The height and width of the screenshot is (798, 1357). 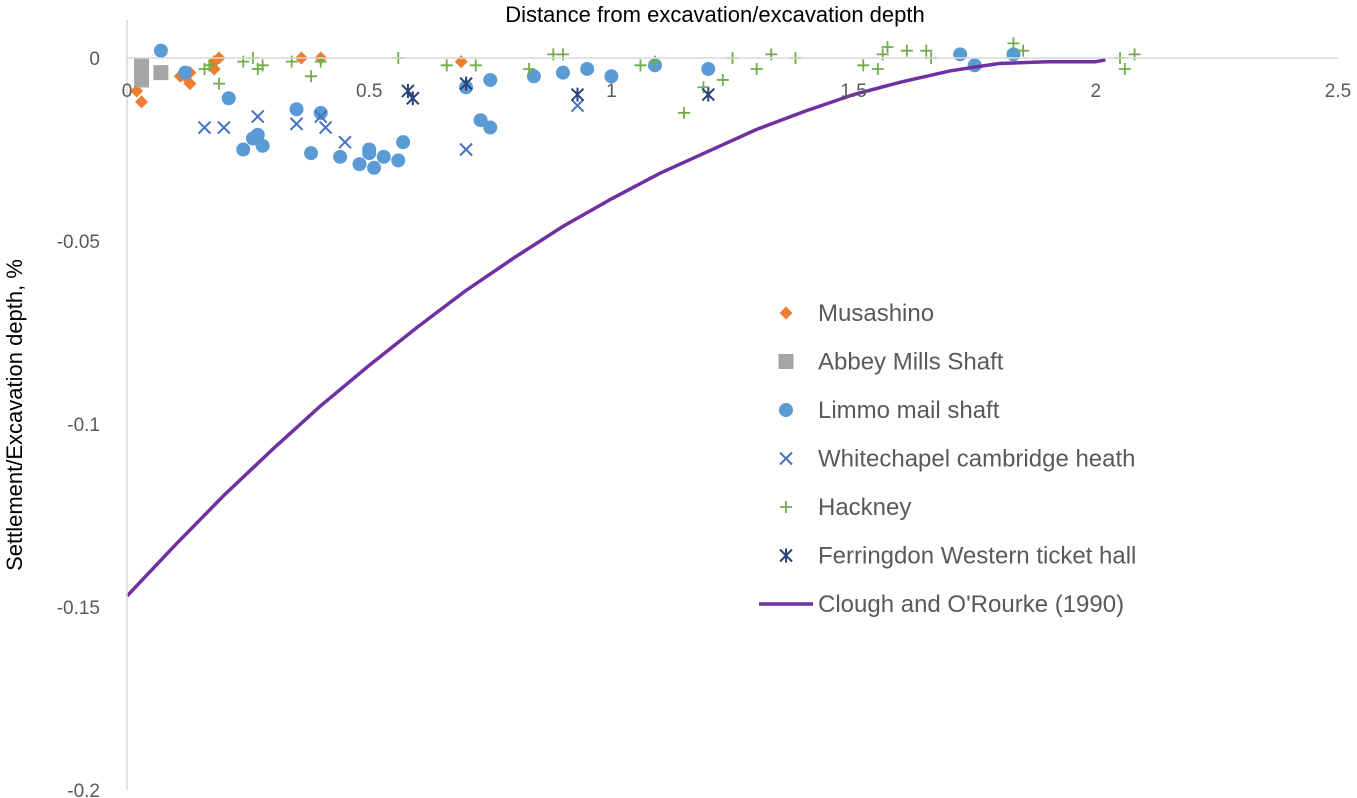 I want to click on y-tick-label: 0, so click(x=94, y=59).